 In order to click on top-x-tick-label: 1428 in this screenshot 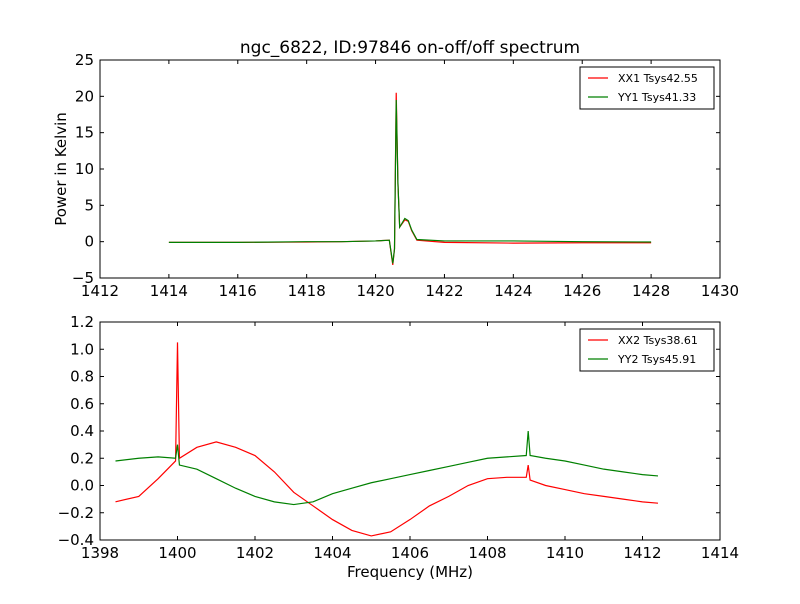, I will do `click(651, 291)`.